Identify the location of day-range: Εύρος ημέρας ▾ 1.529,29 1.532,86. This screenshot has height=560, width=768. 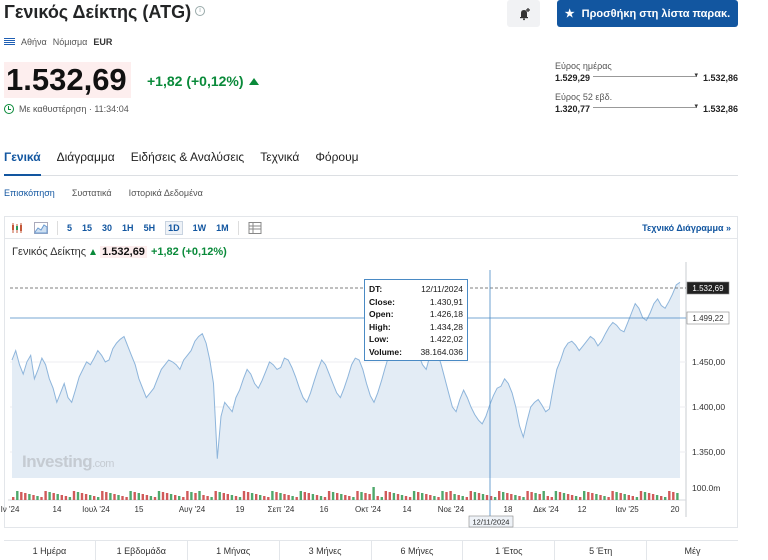
(646, 72).